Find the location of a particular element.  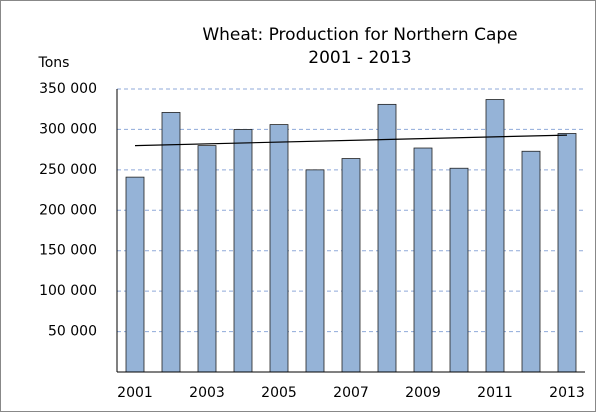

y-tick-label: 200 000 is located at coordinates (68, 210).